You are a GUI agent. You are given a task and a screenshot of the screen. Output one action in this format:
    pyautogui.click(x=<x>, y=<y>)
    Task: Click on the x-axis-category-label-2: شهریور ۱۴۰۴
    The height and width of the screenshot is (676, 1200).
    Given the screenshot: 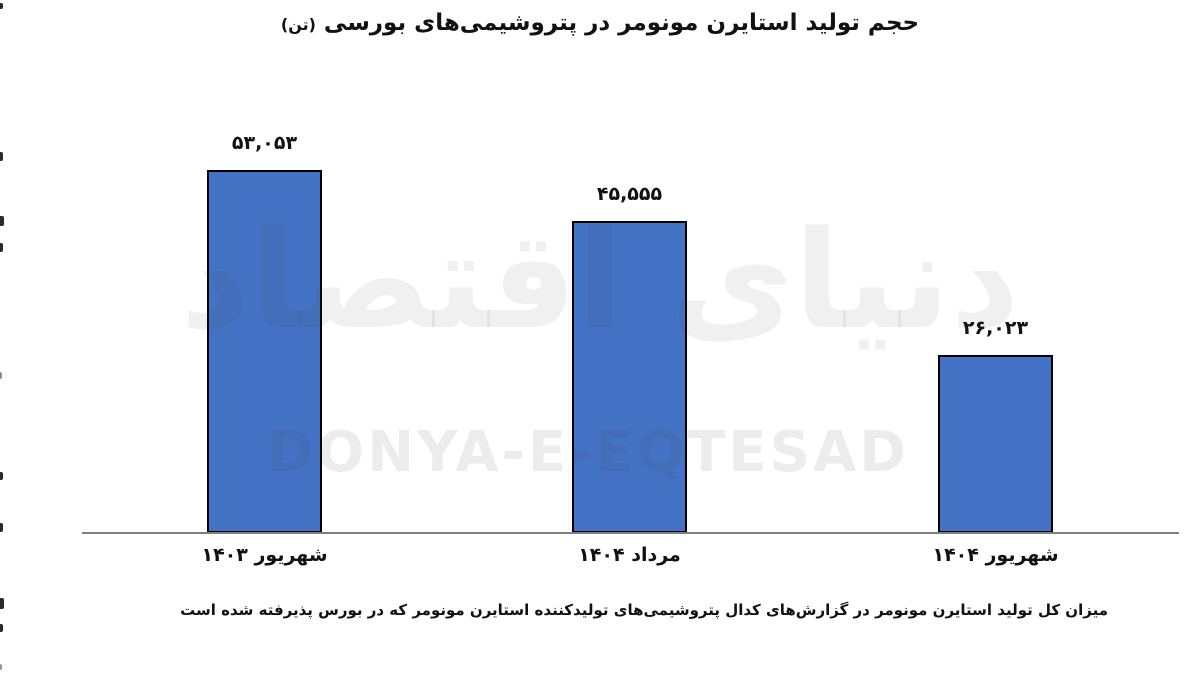 What is the action you would take?
    pyautogui.click(x=995, y=555)
    